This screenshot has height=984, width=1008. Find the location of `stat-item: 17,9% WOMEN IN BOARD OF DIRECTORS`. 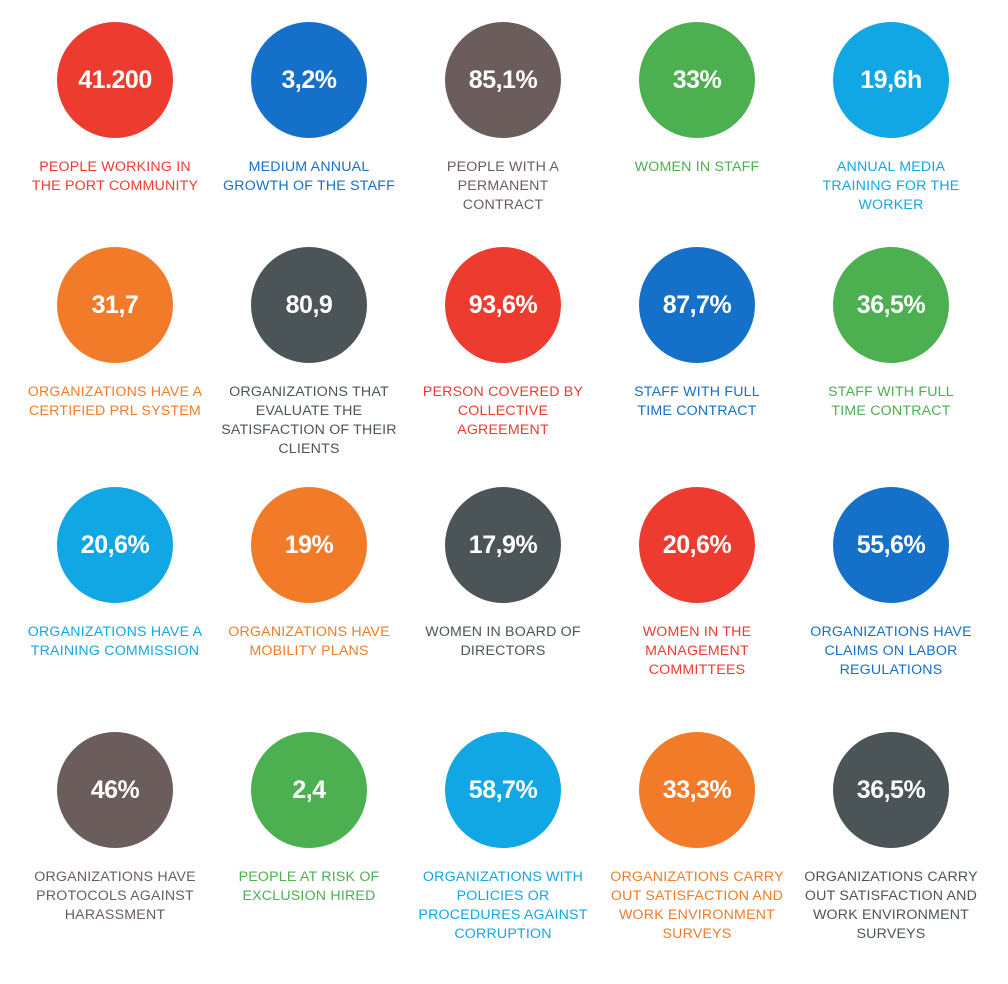

stat-item: 17,9% WOMEN IN BOARD OF DIRECTORS is located at coordinates (503, 574).